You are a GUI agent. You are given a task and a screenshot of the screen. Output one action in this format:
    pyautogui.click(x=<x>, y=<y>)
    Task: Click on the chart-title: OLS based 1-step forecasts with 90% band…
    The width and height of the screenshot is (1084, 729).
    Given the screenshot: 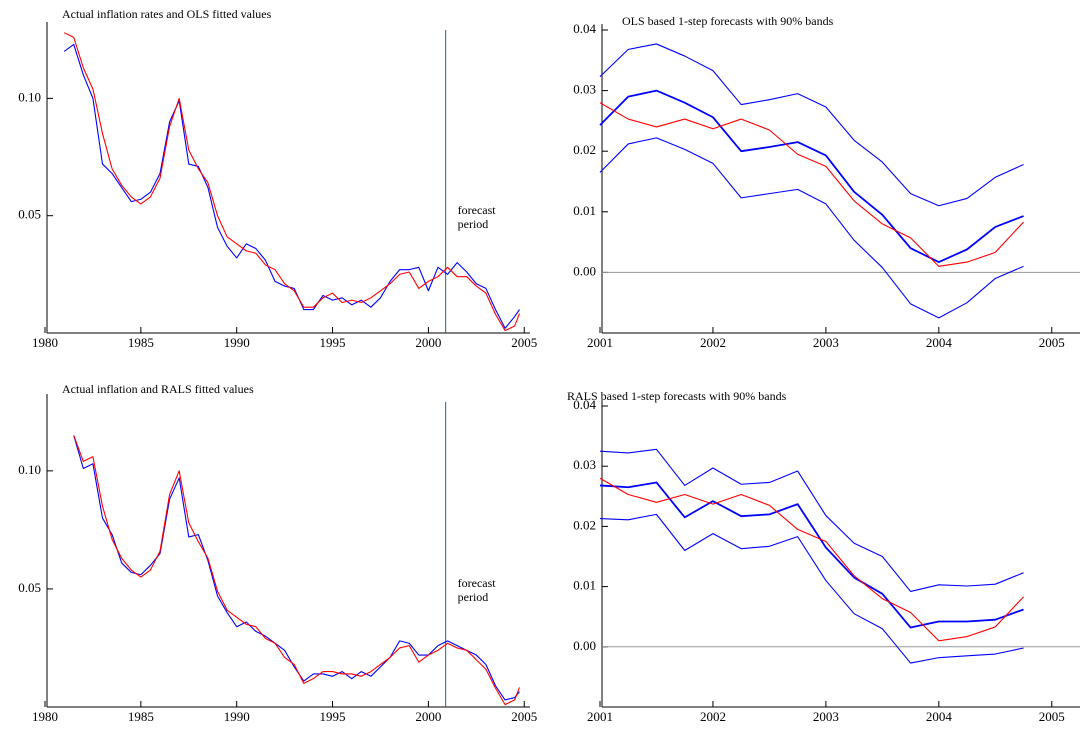 What is the action you would take?
    pyautogui.click(x=728, y=21)
    